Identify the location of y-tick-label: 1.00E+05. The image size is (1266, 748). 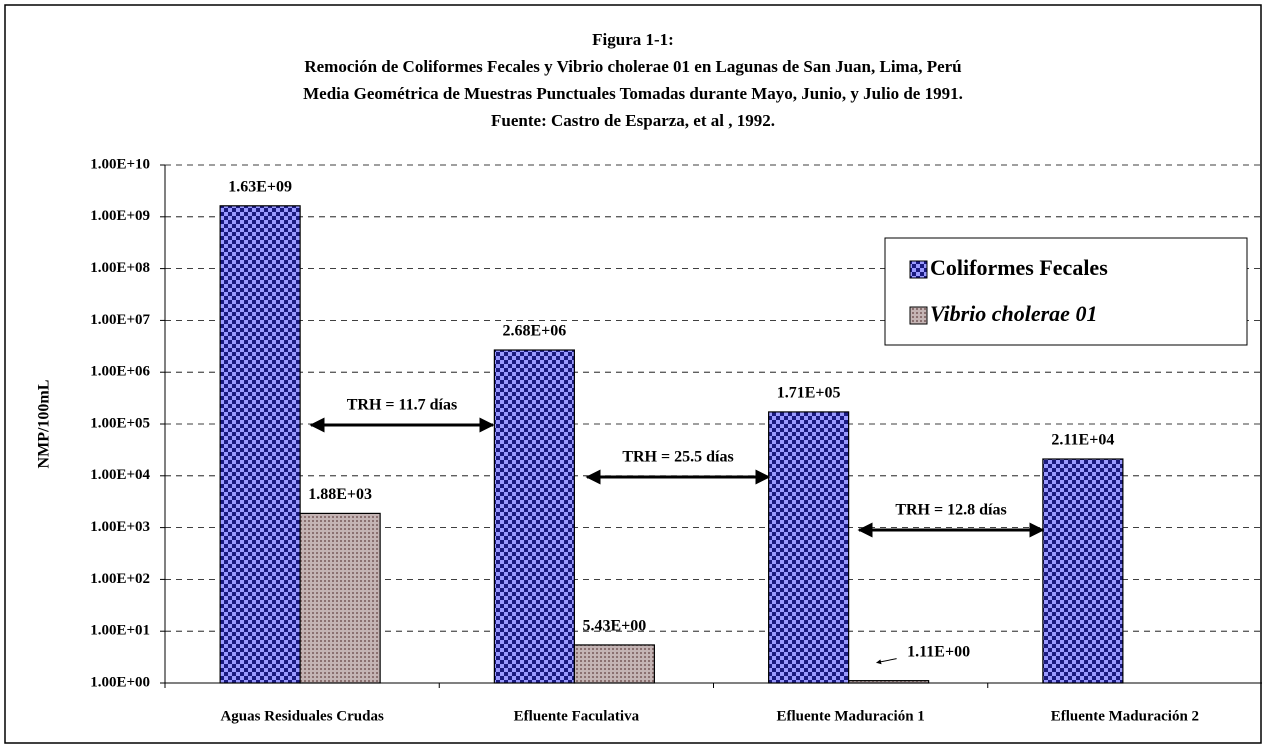
(120, 423).